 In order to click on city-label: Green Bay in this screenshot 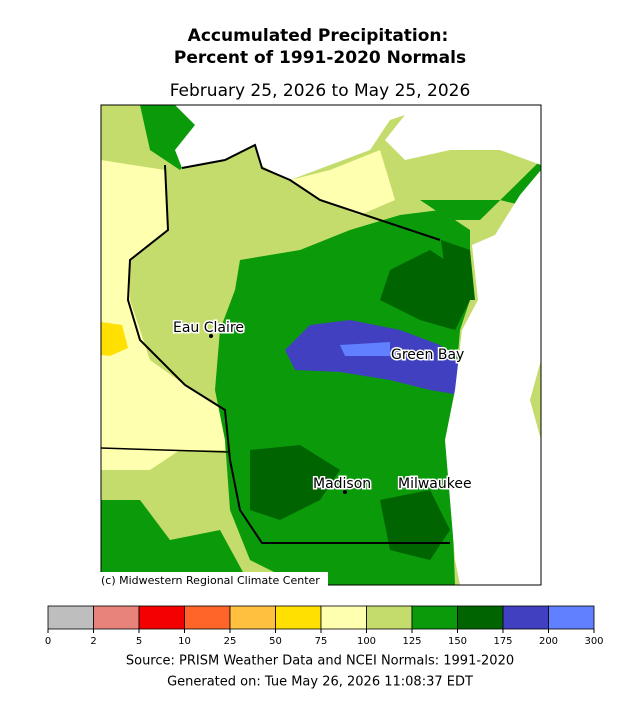, I will do `click(427, 355)`.